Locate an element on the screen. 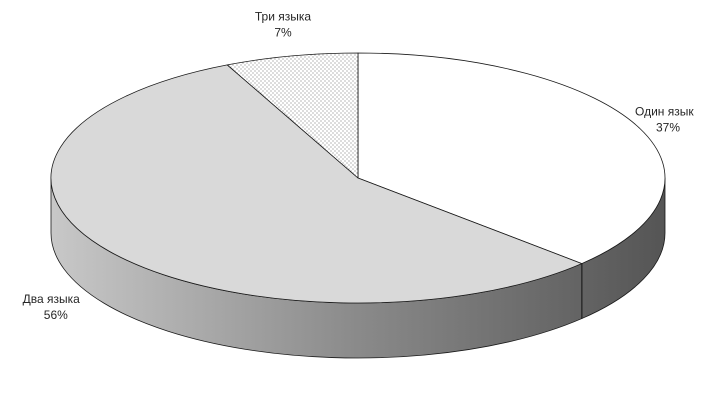 This screenshot has width=707, height=409. pie-label-3: Три языка 7% is located at coordinates (283, 24).